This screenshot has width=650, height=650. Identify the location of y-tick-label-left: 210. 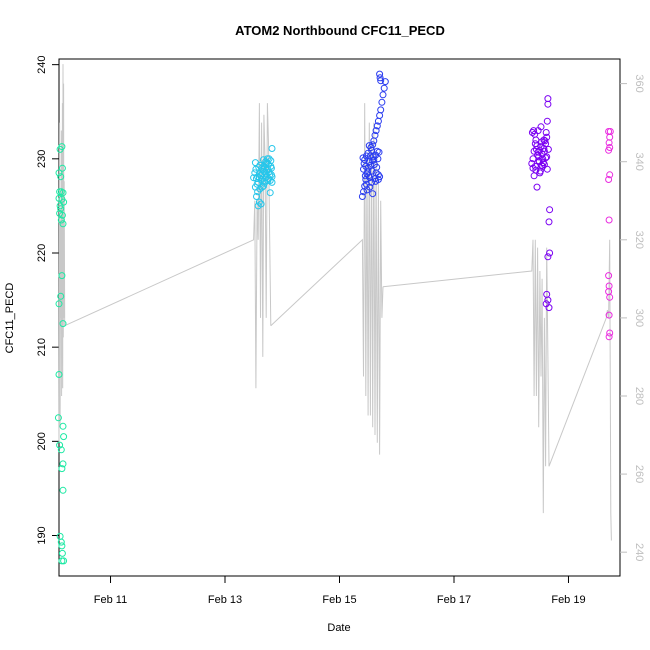
(42, 347).